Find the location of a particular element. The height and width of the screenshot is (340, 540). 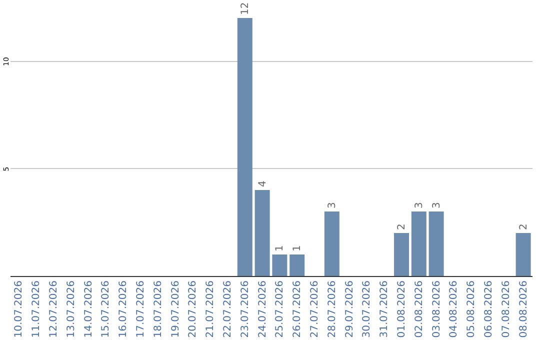

x-tick-label: 16.07.2026 is located at coordinates (124, 309).